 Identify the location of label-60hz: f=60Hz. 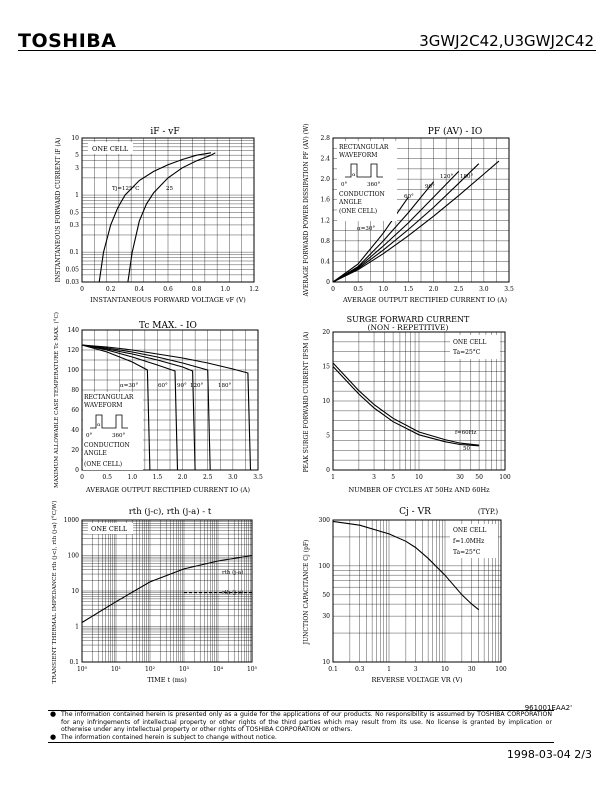
(465, 433).